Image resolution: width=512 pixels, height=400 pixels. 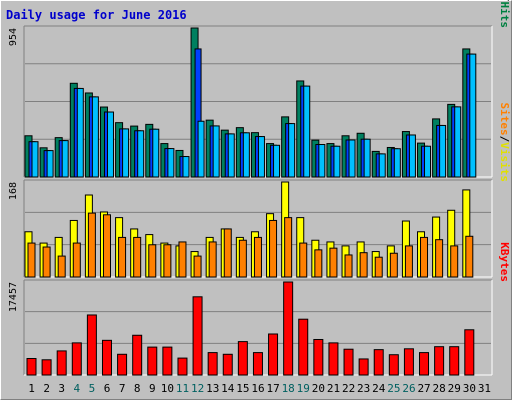 What do you see at coordinates (212, 388) in the screenshot?
I see `x-tick-label: 13` at bounding box center [212, 388].